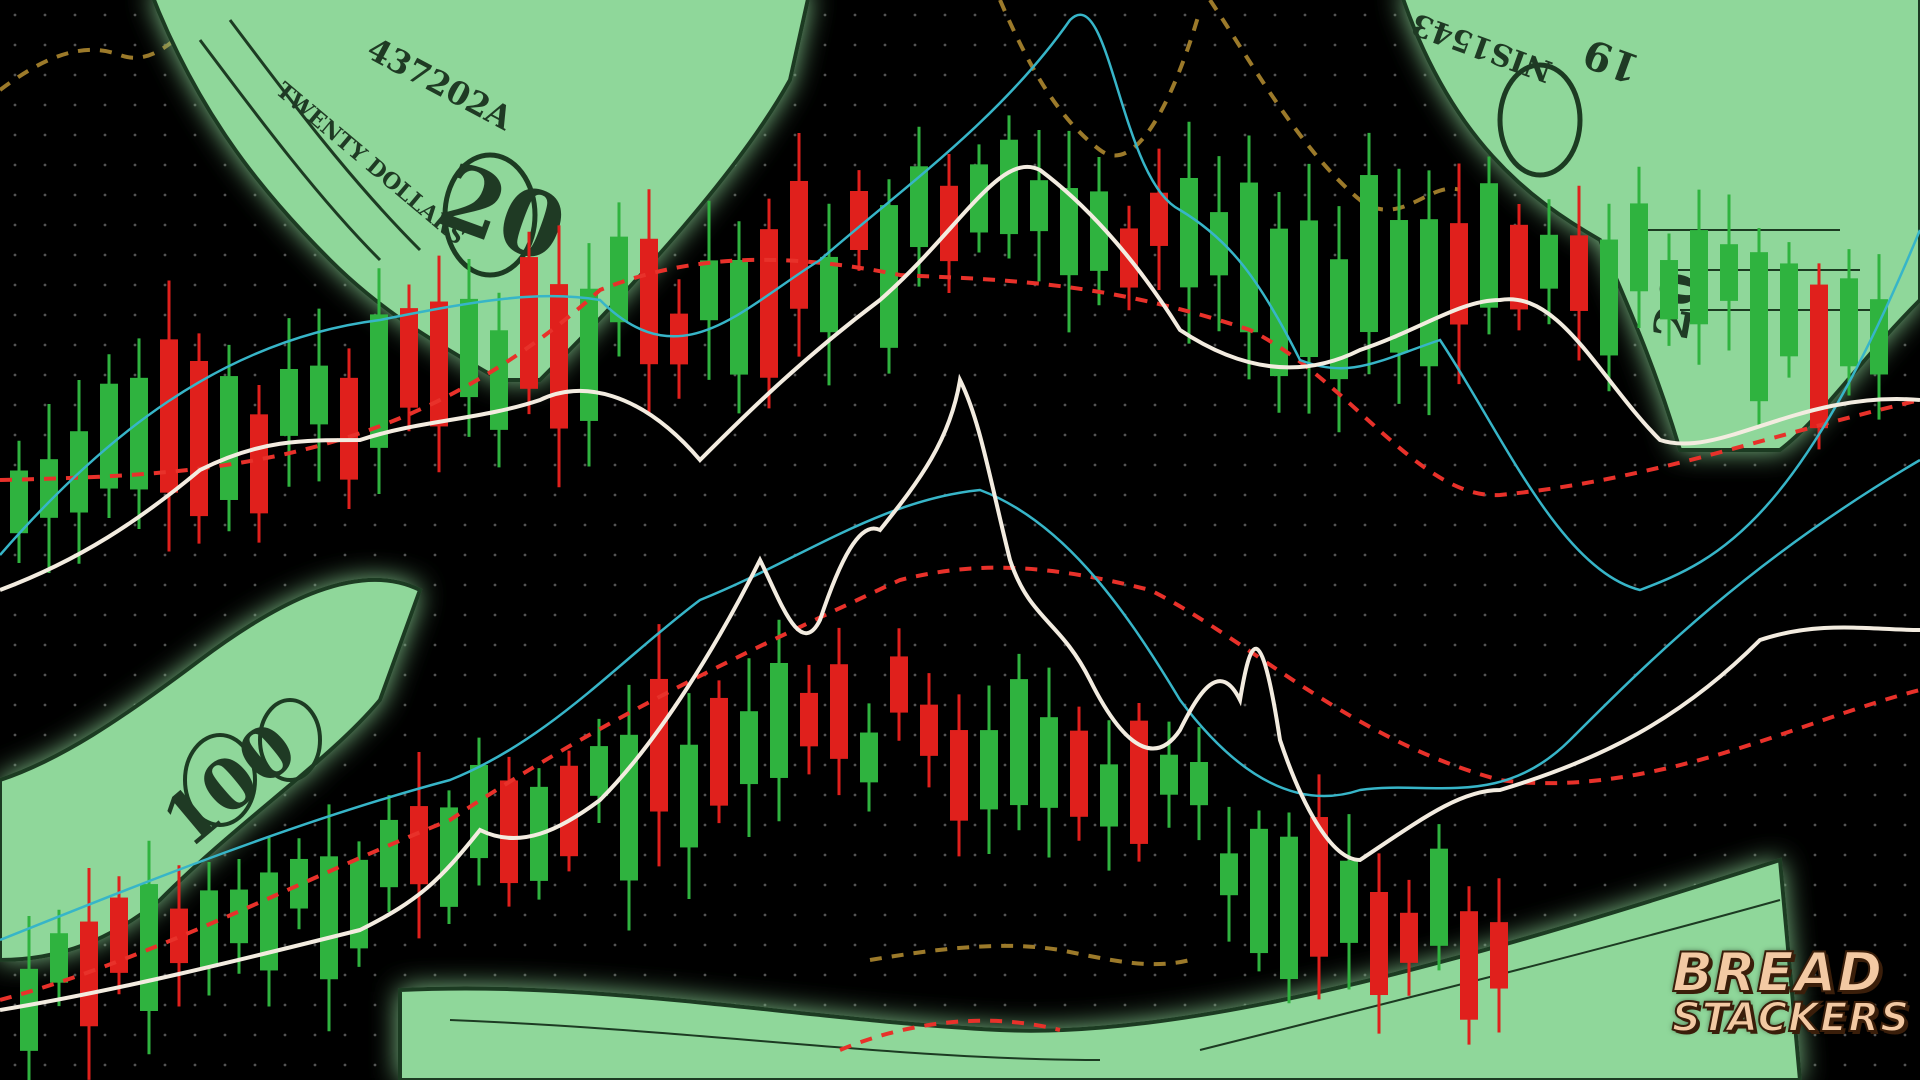 This screenshot has height=1080, width=1920. Describe the element at coordinates (950, 1035) in the screenshot. I see `red-dashed-ma-bottom` at that location.